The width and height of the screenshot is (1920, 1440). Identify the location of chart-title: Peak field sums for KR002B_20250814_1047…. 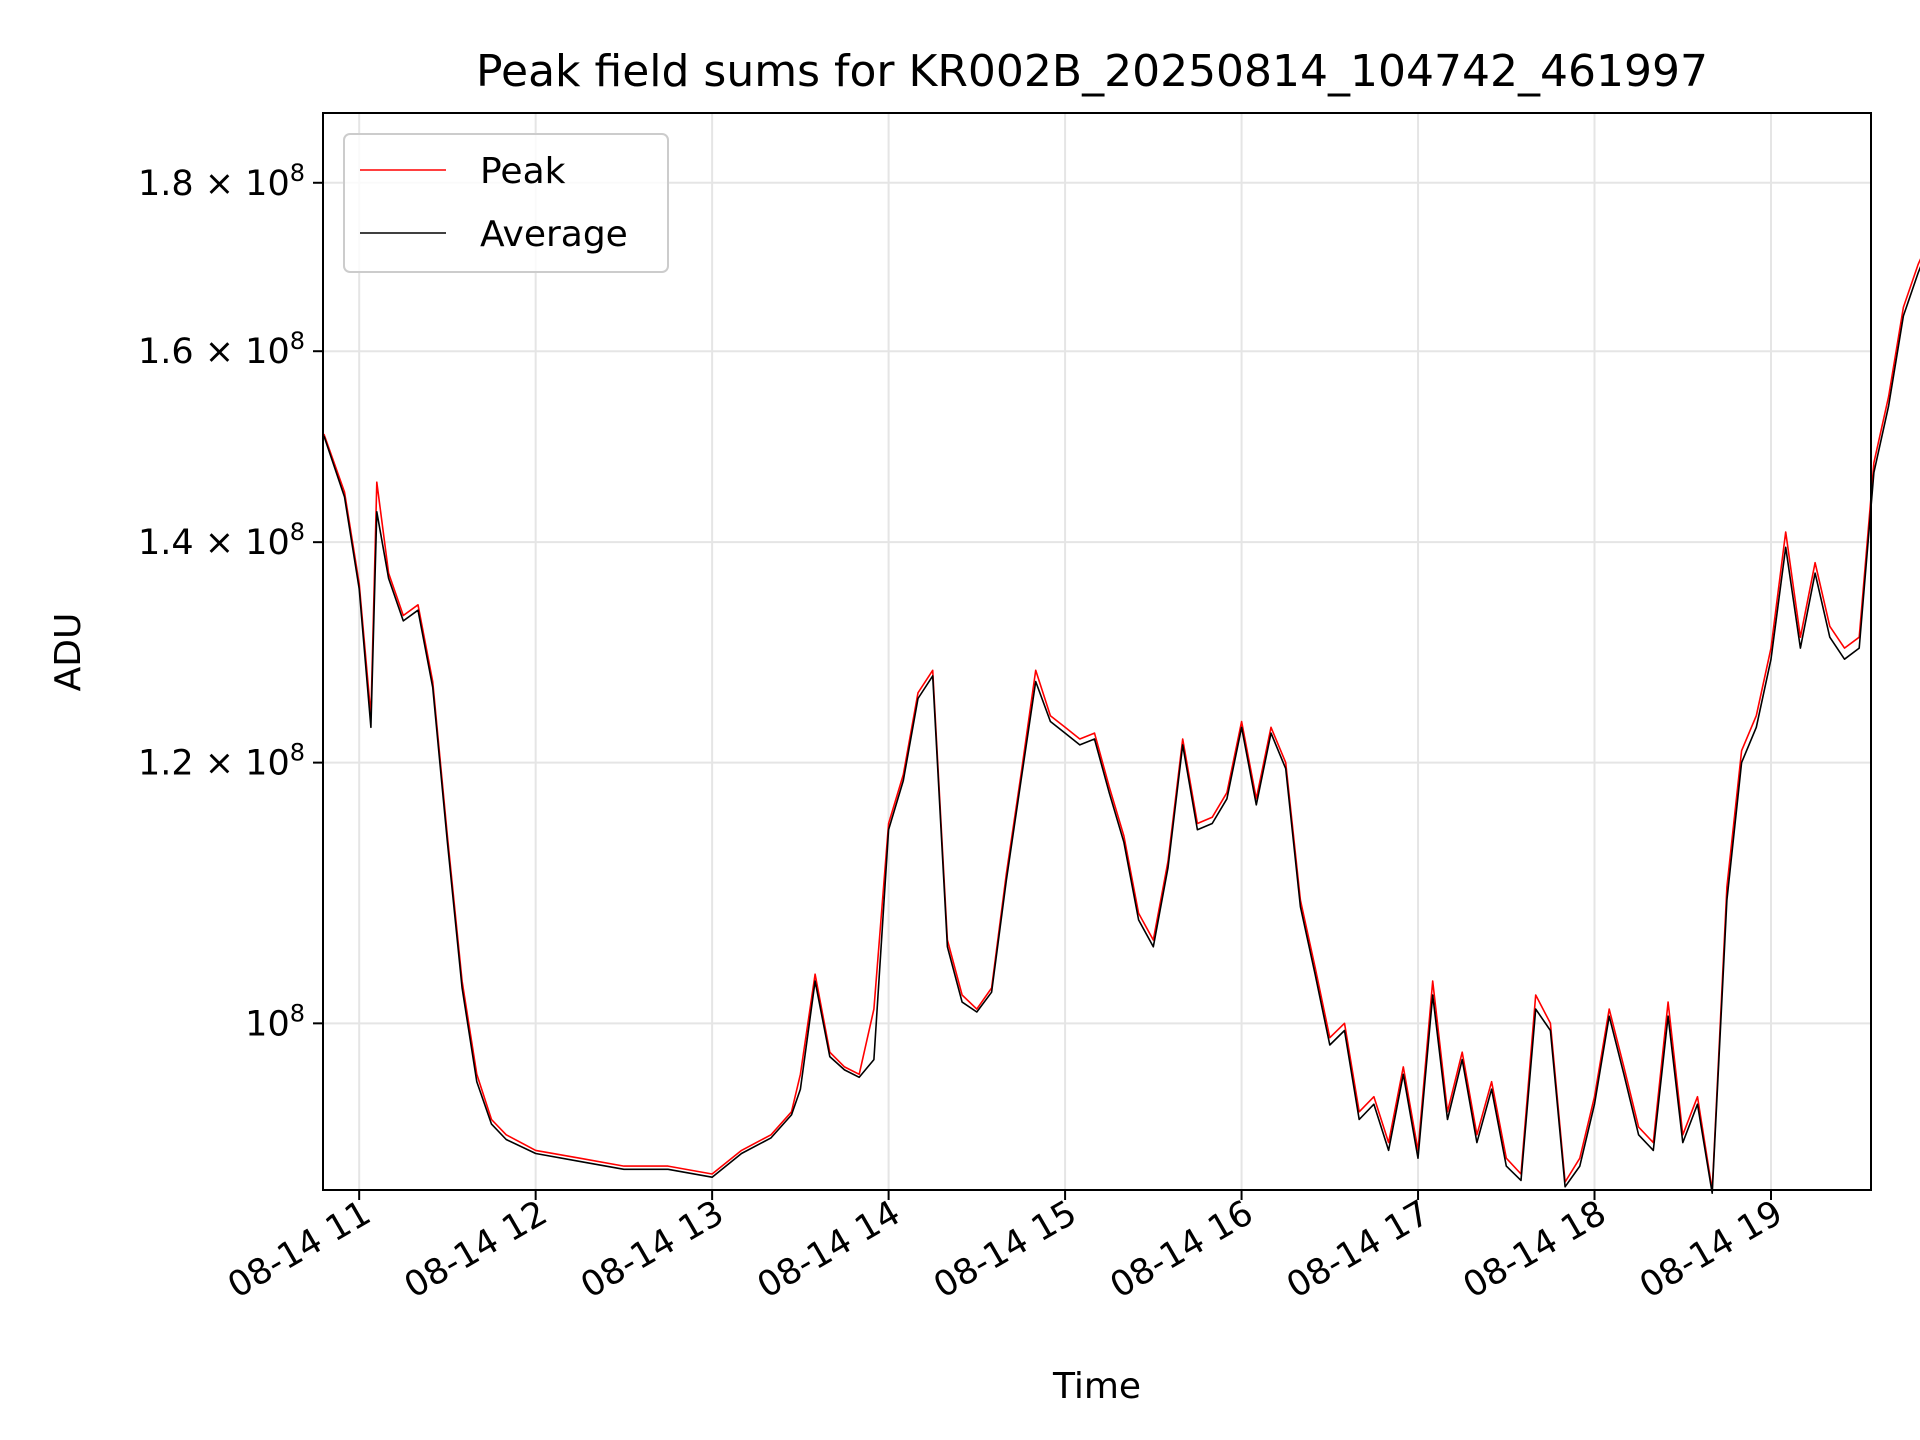
(1092, 71).